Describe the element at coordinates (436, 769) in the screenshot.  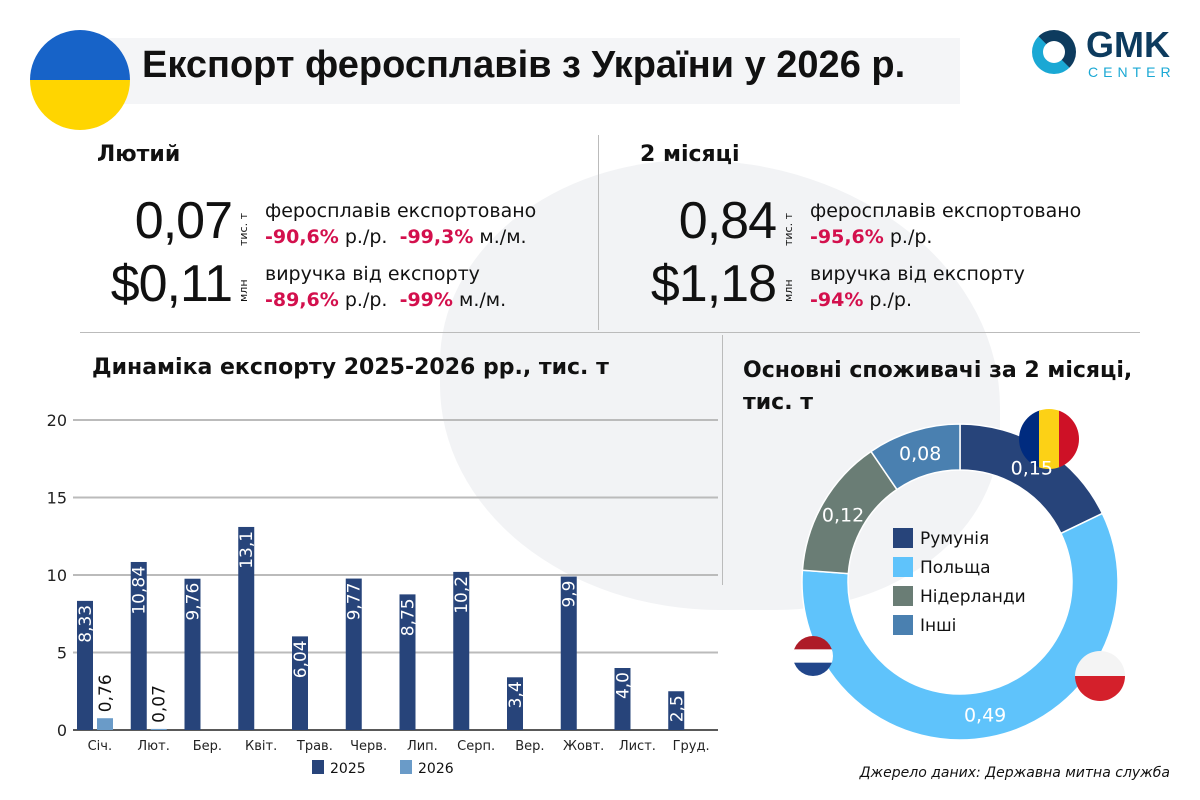
I see `legend-label: 2026` at that location.